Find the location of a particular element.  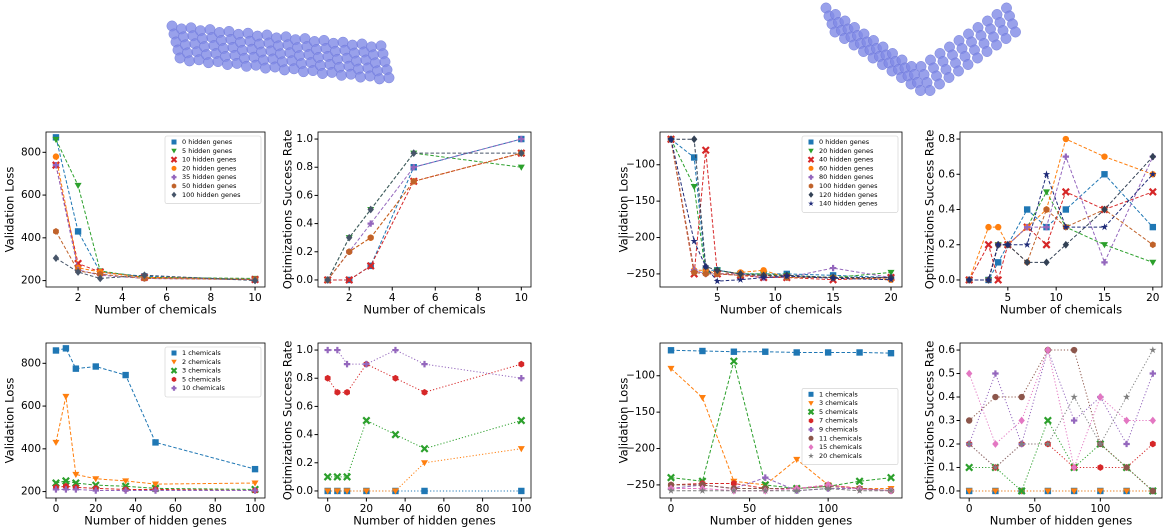

y-tick-label: 800 is located at coordinates (31, 363).